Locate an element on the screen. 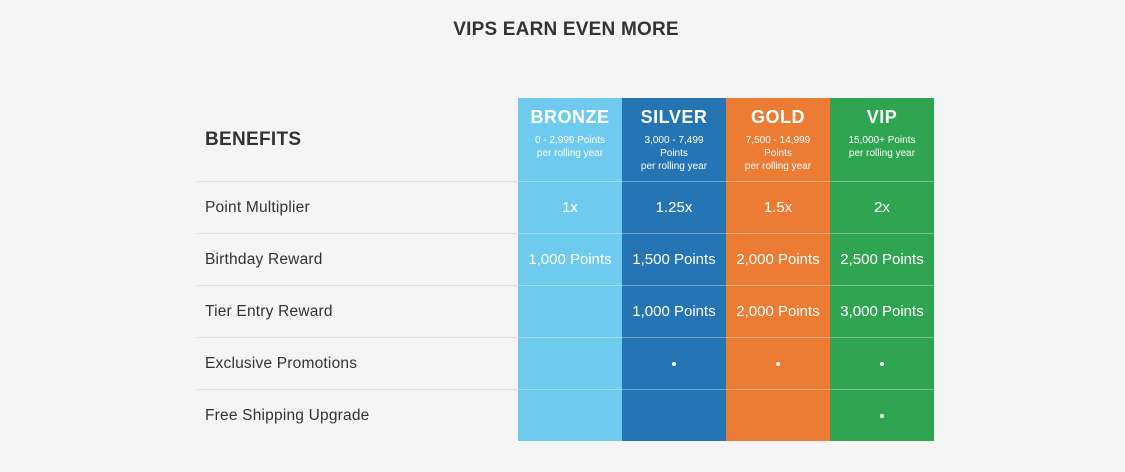 This screenshot has height=472, width=1125. tier-name: BRONZE is located at coordinates (570, 117).